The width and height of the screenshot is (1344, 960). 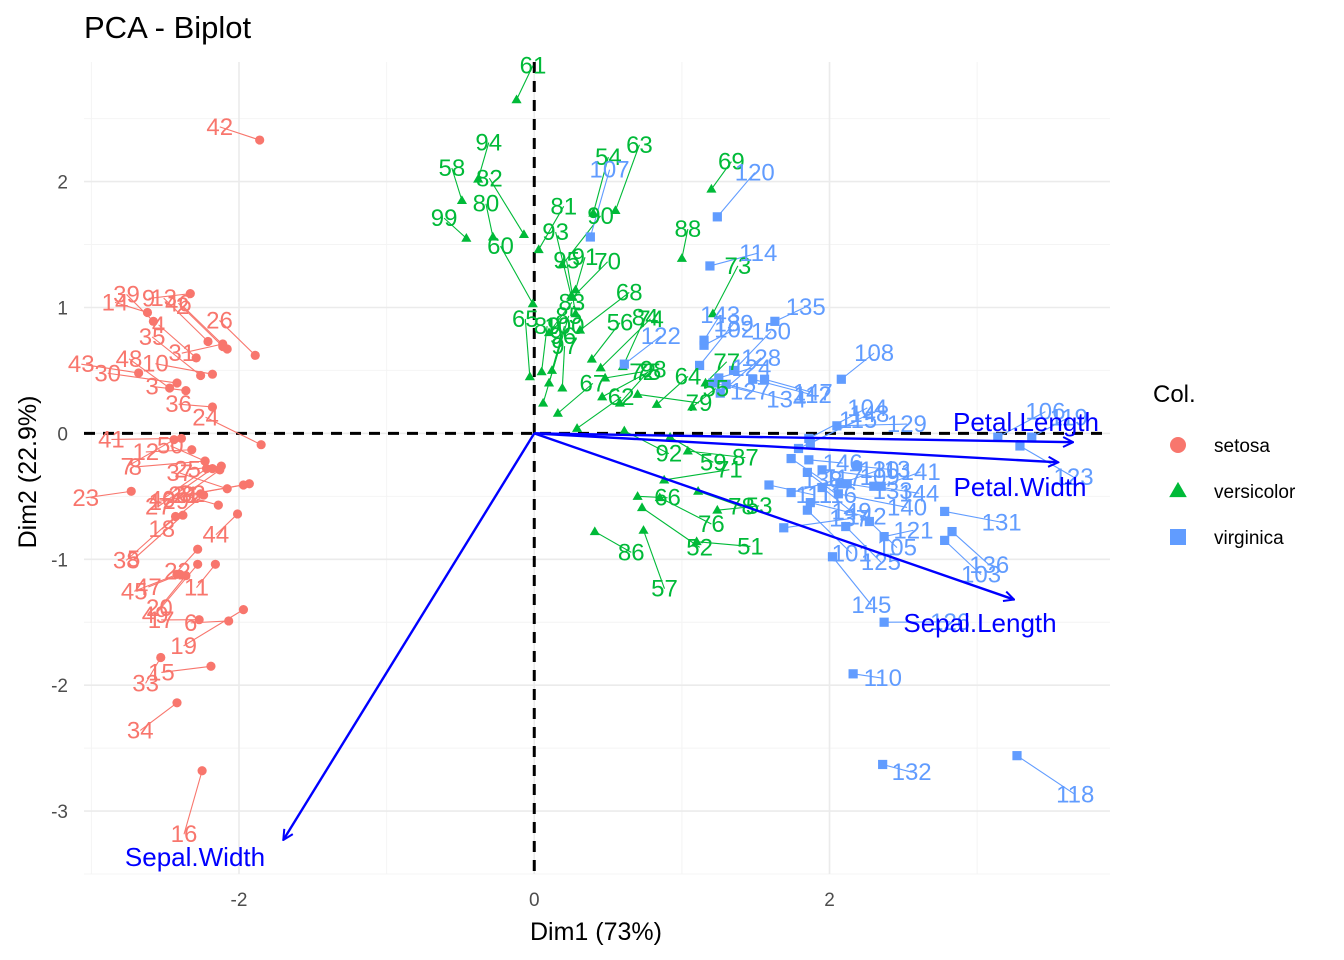 What do you see at coordinates (486, 204) in the screenshot?
I see `point-label: 80` at bounding box center [486, 204].